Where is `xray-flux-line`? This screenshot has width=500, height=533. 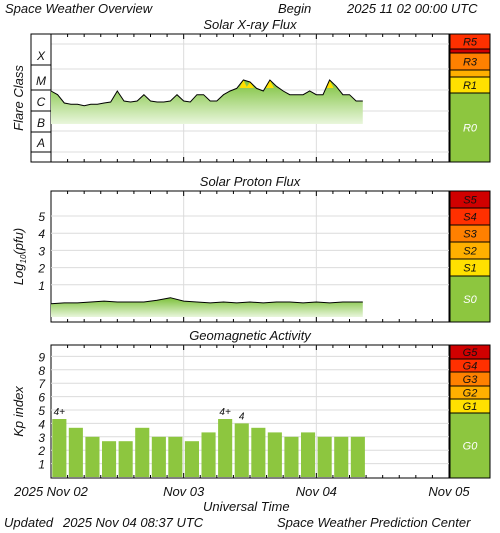 xray-flux-line is located at coordinates (206, 93).